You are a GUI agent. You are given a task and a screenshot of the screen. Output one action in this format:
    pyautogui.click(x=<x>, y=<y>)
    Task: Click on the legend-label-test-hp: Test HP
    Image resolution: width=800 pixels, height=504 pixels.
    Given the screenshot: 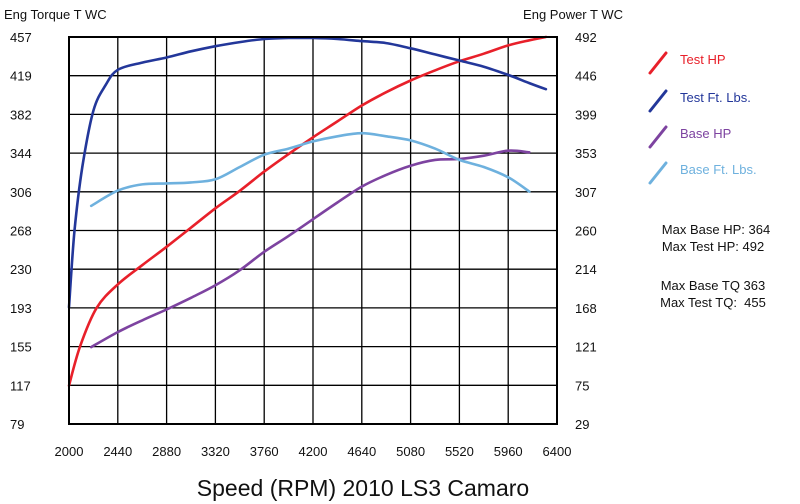 What is the action you would take?
    pyautogui.click(x=703, y=59)
    